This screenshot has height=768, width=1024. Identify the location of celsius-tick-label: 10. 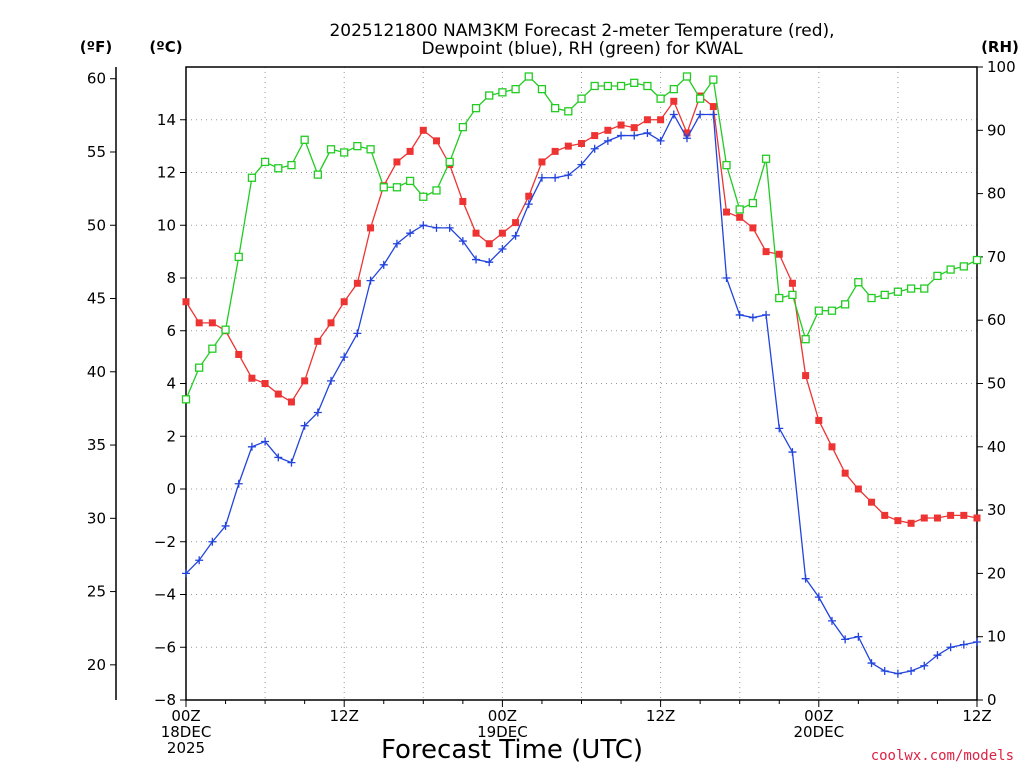
(166, 225).